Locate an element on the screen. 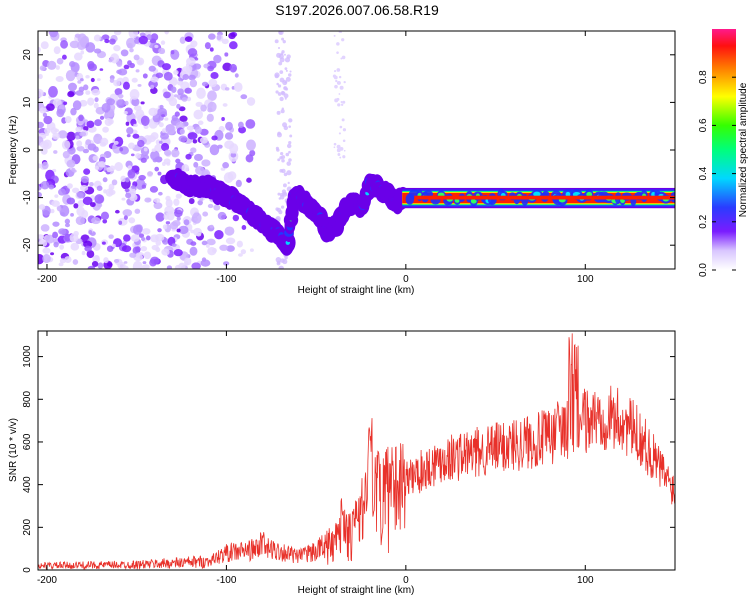 The height and width of the screenshot is (600, 750). colorbar-gradient is located at coordinates (724, 149).